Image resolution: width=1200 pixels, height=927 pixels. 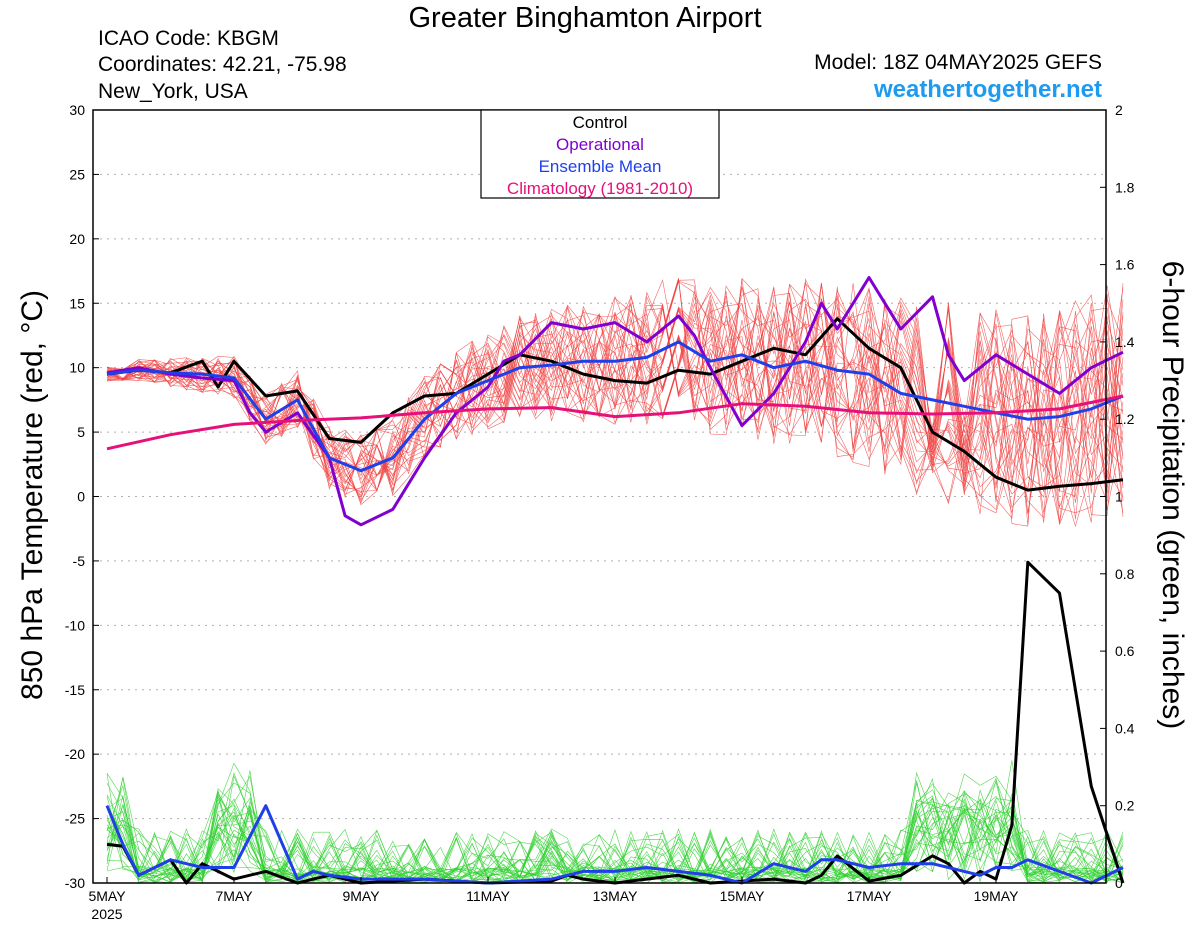 What do you see at coordinates (106, 914) in the screenshot?
I see `x-tick-year: 2025` at bounding box center [106, 914].